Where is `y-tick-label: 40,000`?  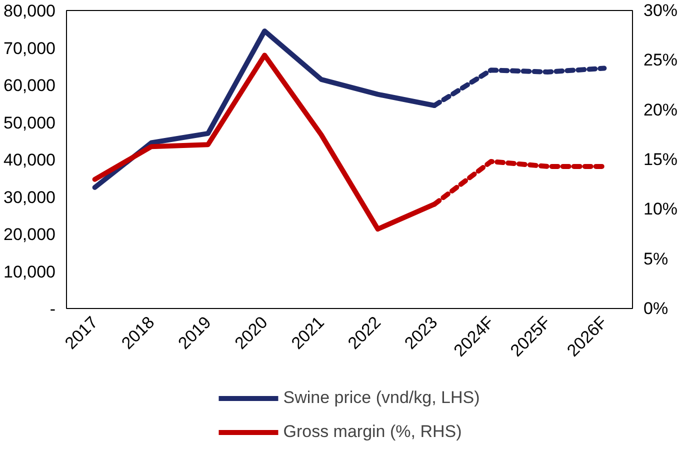 y-tick-label: 40,000 is located at coordinates (30, 160).